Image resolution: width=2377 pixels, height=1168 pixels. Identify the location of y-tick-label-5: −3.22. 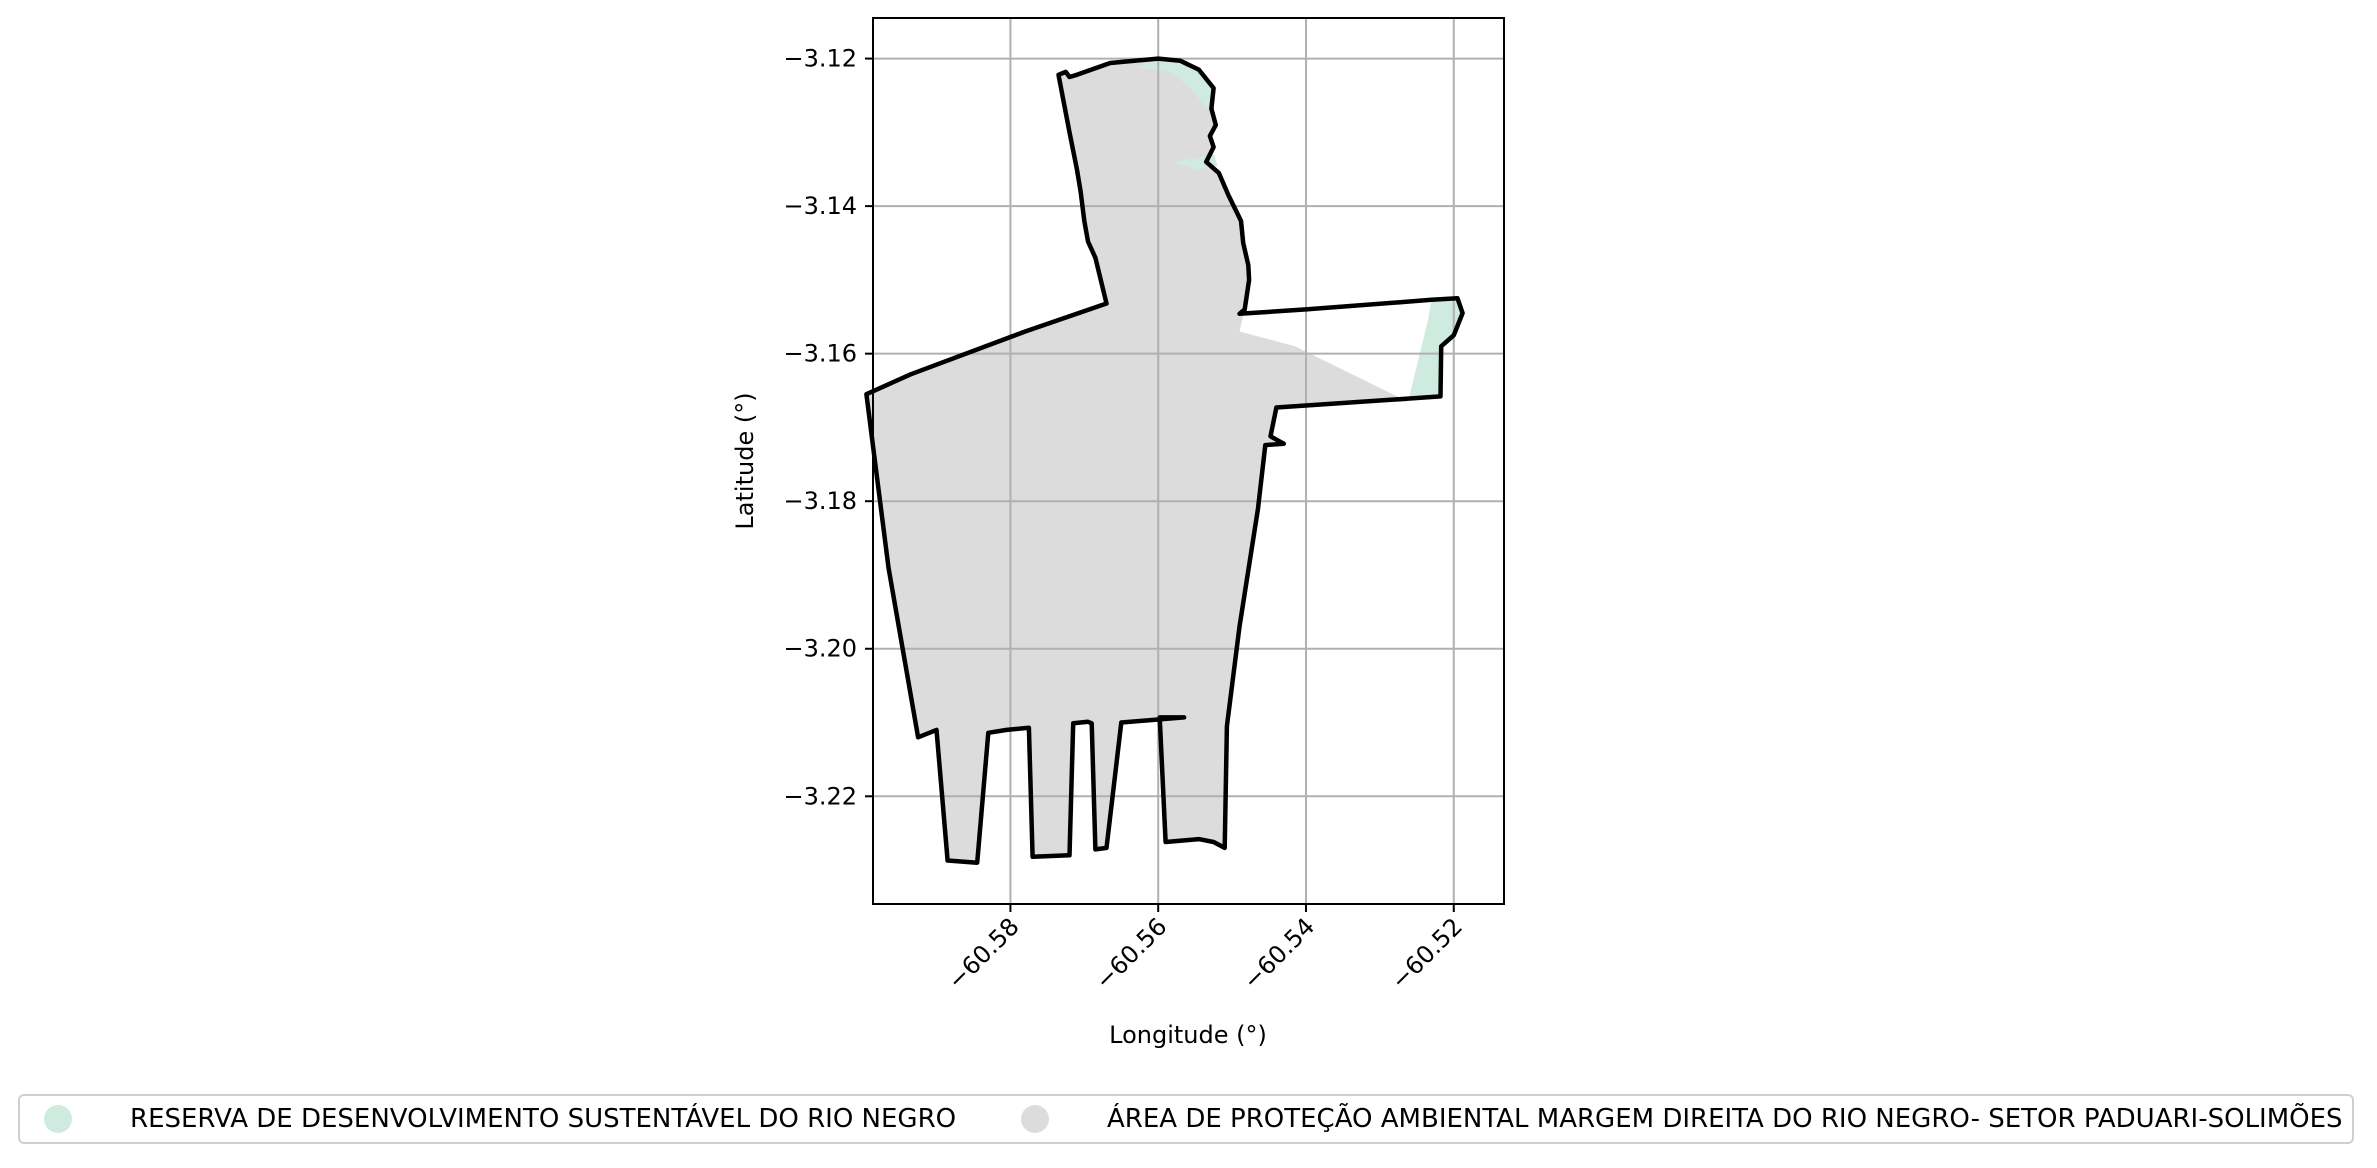
(820, 796).